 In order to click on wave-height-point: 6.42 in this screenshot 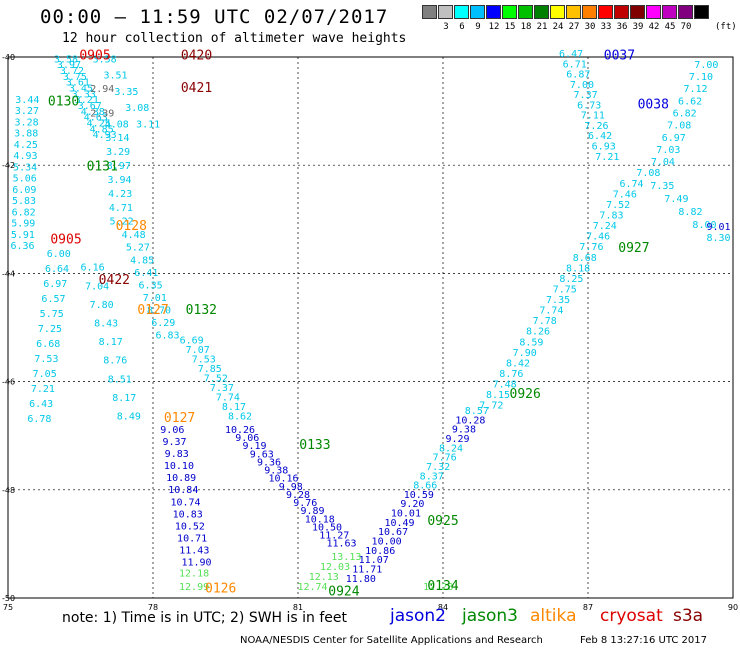, I will do `click(600, 136)`.